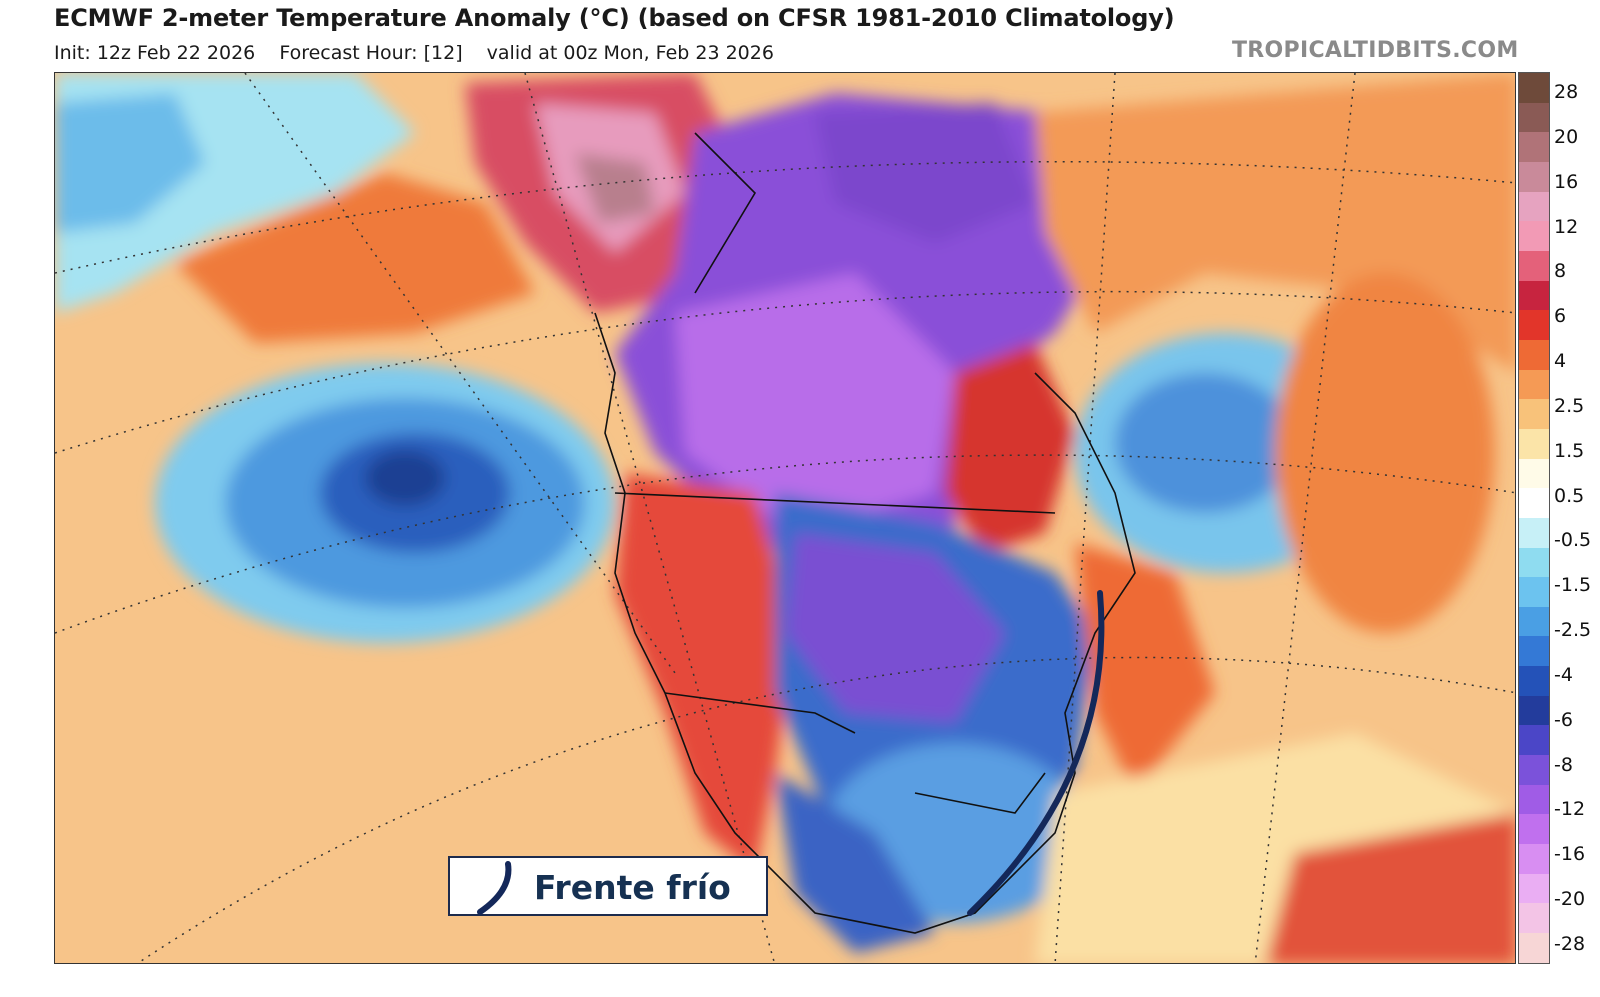 This screenshot has width=1600, height=997. What do you see at coordinates (1560, 271) in the screenshot?
I see `colorbar-tick-label: 8` at bounding box center [1560, 271].